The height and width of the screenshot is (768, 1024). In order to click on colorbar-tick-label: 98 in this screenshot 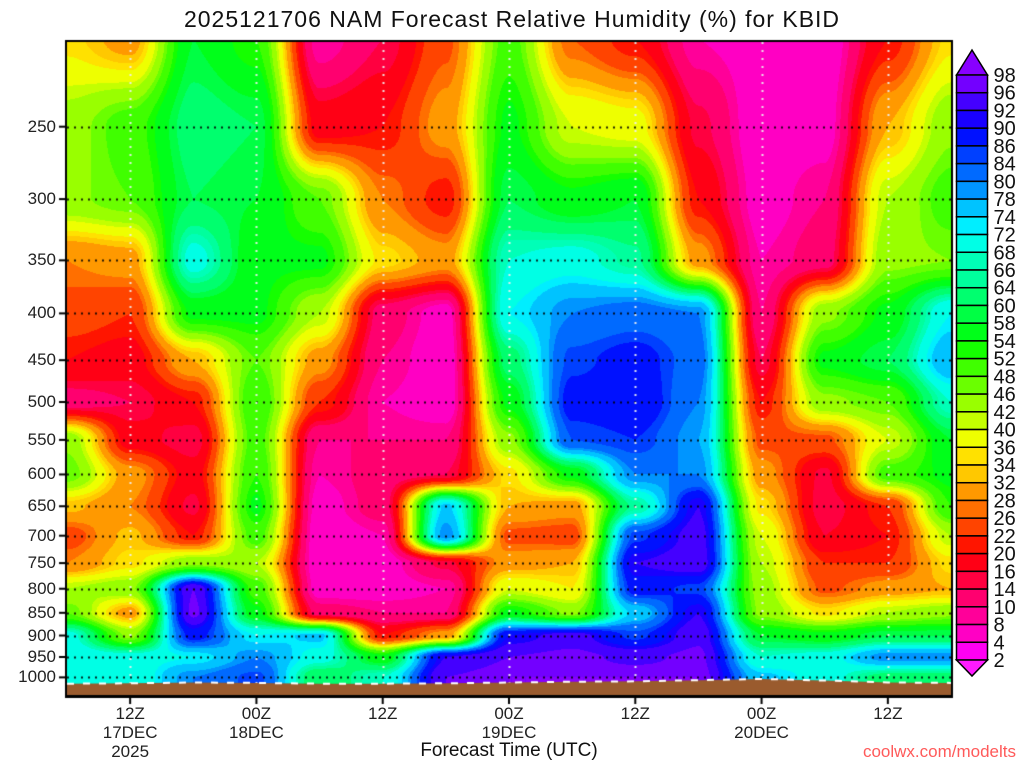, I will do `click(1005, 76)`.